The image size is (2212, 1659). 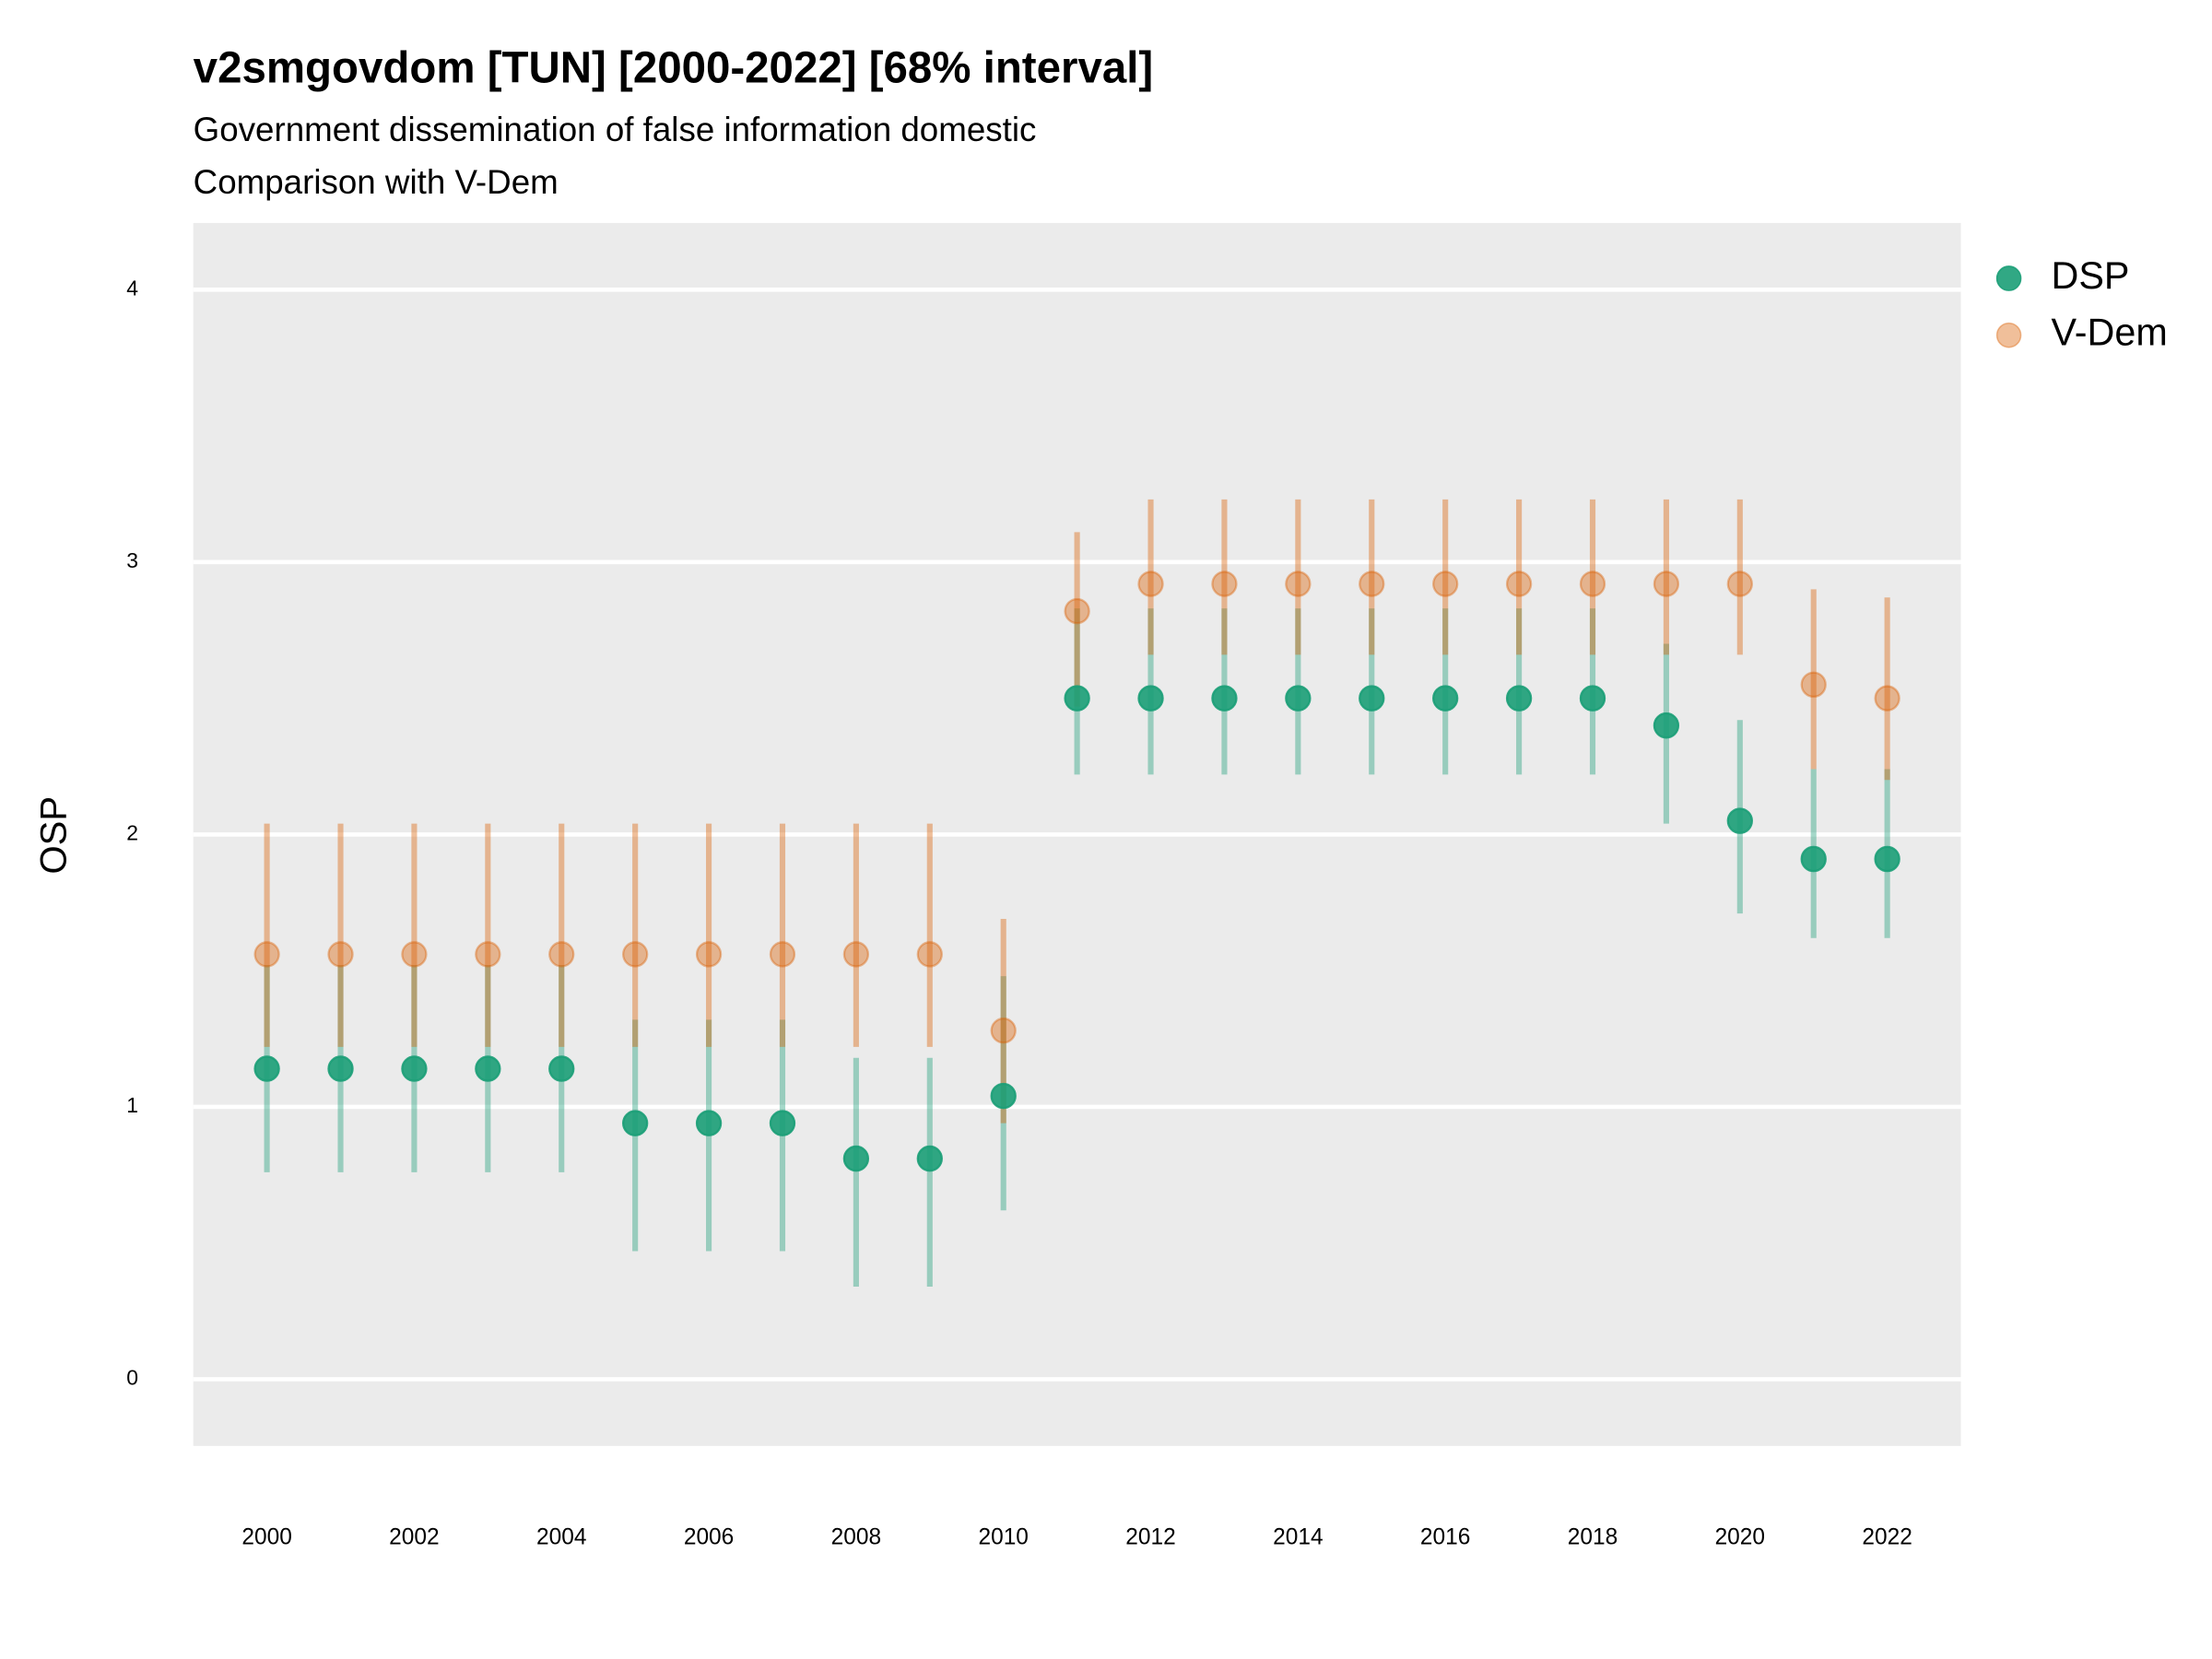 What do you see at coordinates (132, 288) in the screenshot?
I see `y-tick-label: 4` at bounding box center [132, 288].